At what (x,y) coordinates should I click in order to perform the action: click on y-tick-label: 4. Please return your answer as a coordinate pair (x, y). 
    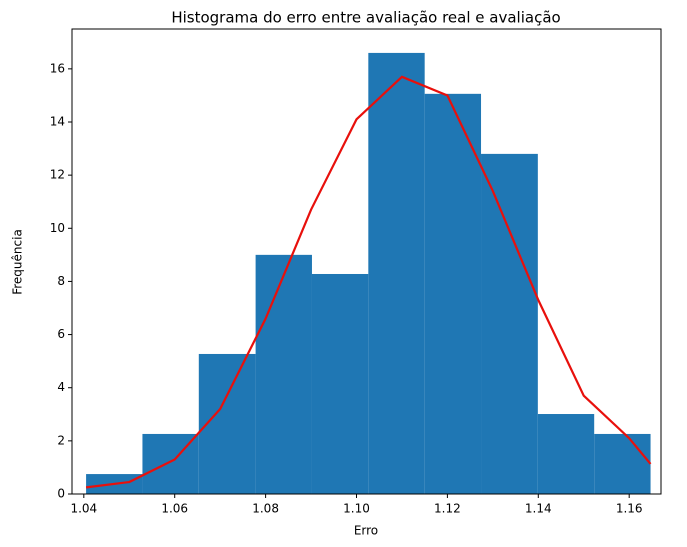
    Looking at the image, I should click on (61, 387).